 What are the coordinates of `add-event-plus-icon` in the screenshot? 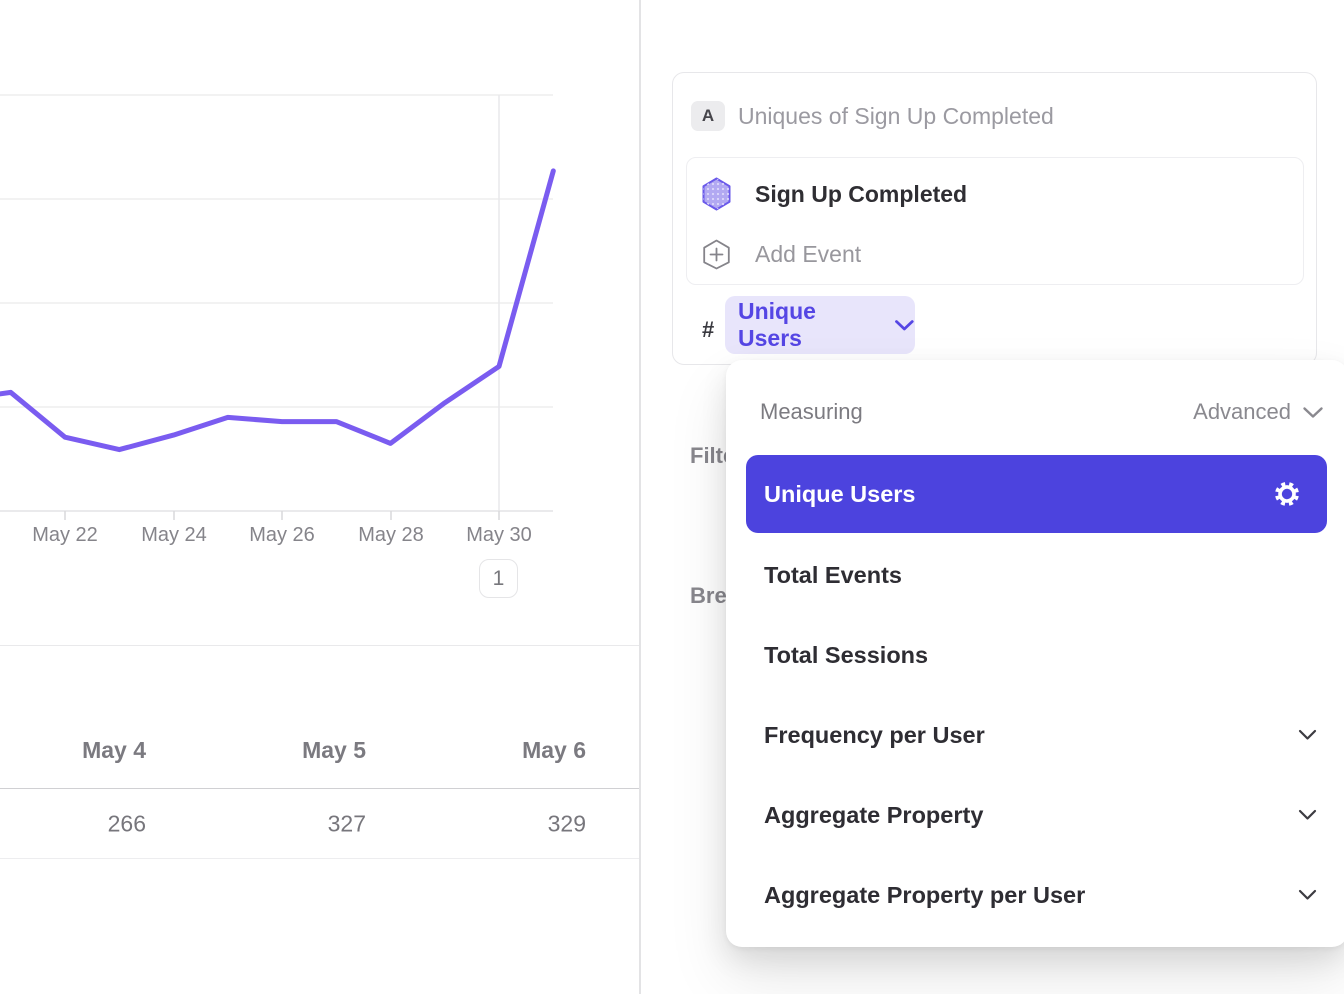 It's located at (716, 254).